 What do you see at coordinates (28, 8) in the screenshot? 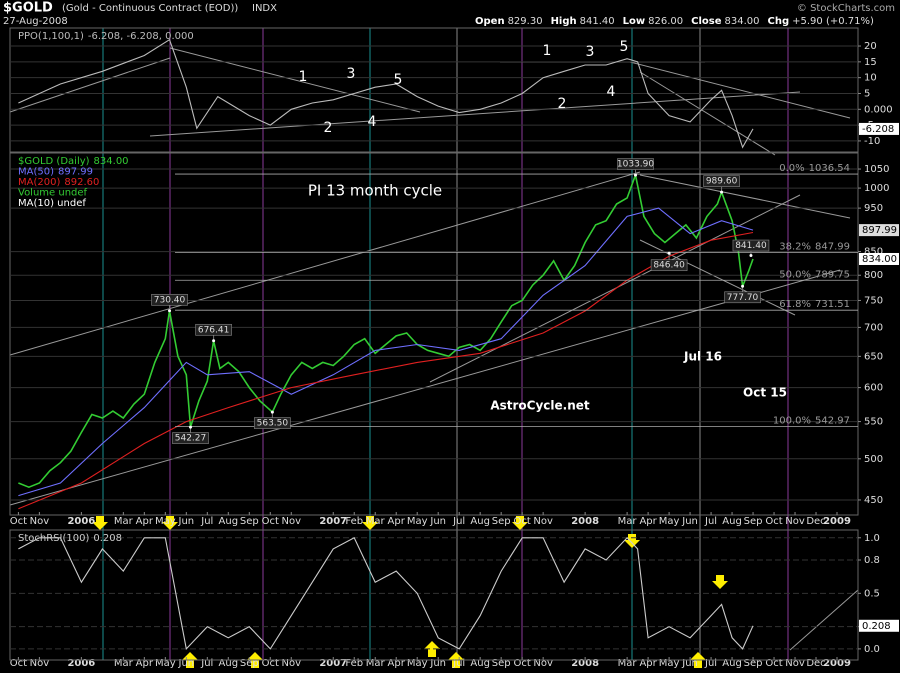
I see `symbol: $GOLD` at bounding box center [28, 8].